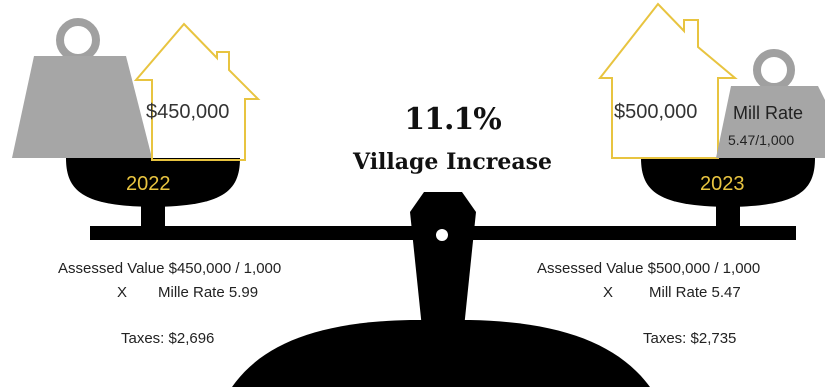  I want to click on right-weight-label: Mill Rate, so click(768, 113).